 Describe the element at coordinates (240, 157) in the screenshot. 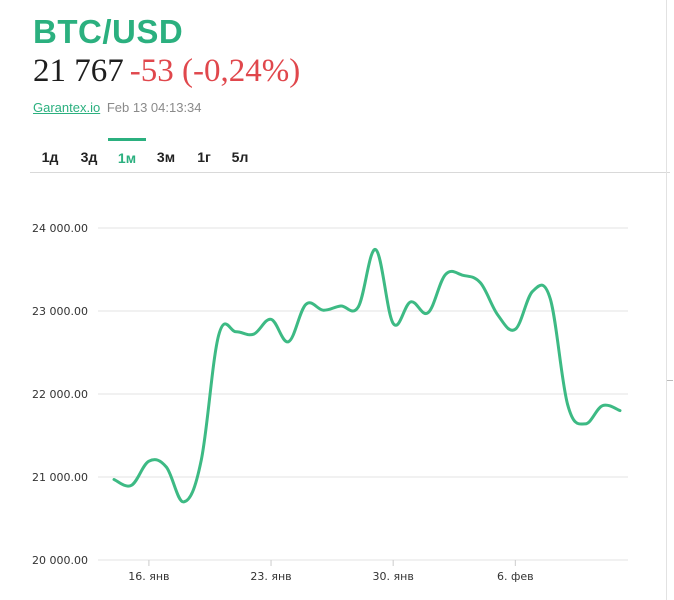

I see `tab-5y: 5л` at that location.